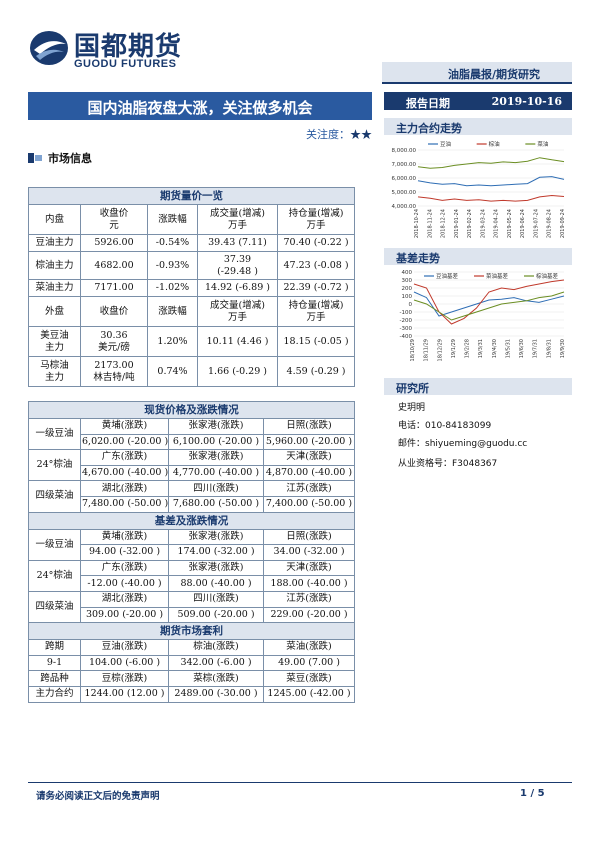 The image size is (595, 842). What do you see at coordinates (172, 311) in the screenshot?
I see `header-cell: 涨跌幅` at bounding box center [172, 311].